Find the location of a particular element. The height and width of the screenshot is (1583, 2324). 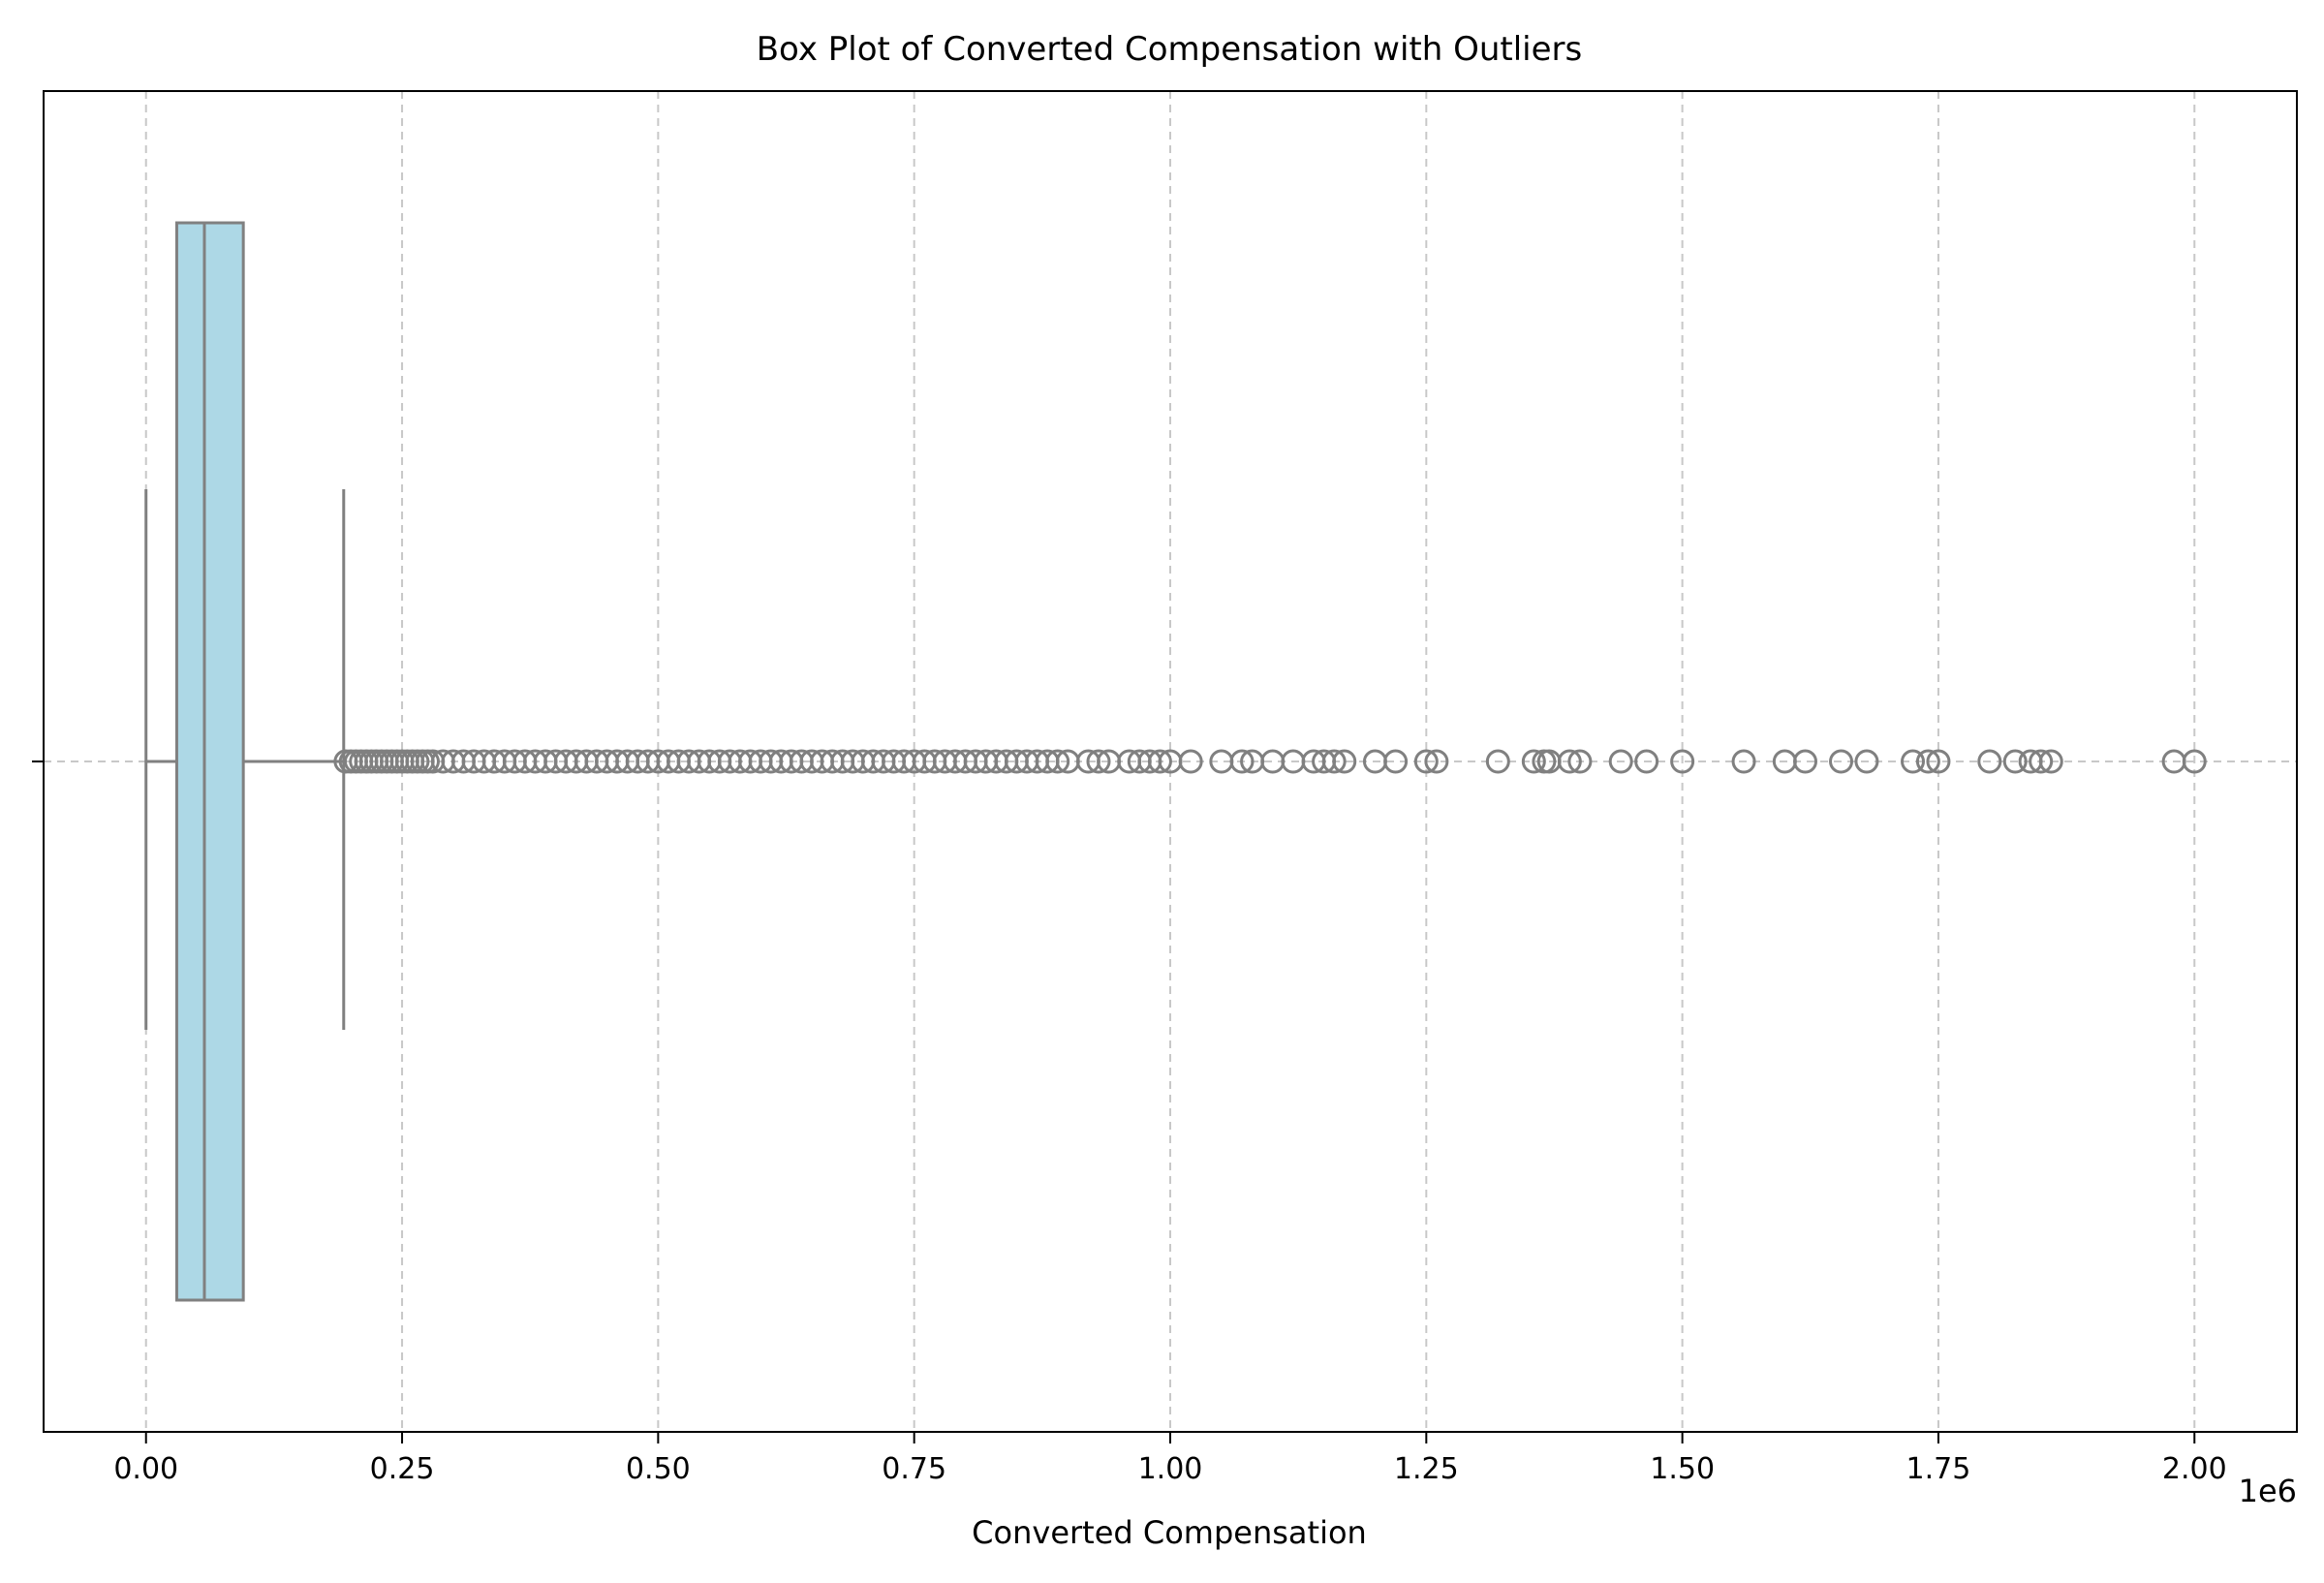

x-tick-label: 0.50 is located at coordinates (658, 1469).